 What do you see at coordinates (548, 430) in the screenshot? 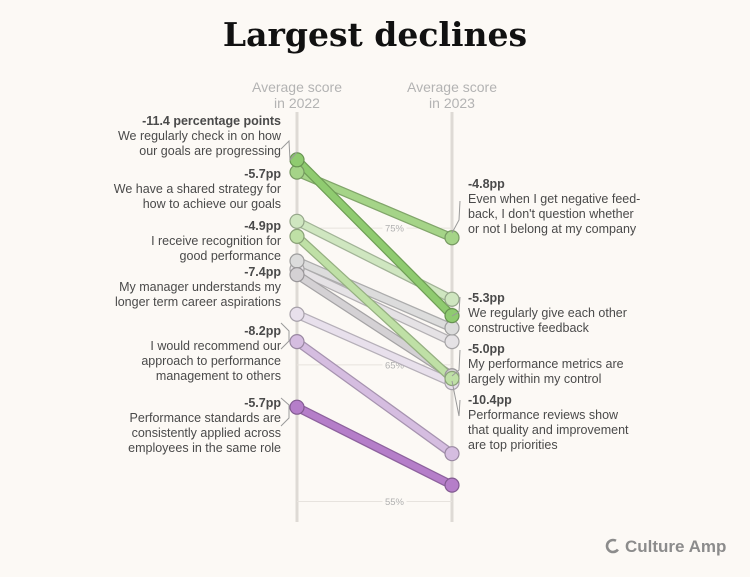
I see `question-label: that quality and improvement` at bounding box center [548, 430].